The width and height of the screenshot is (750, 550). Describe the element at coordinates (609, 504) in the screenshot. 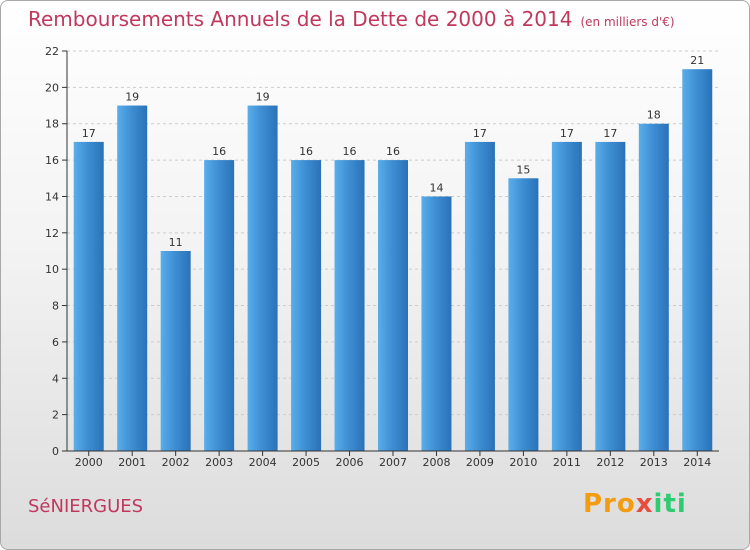

I see `logo-part-1: Pro` at that location.